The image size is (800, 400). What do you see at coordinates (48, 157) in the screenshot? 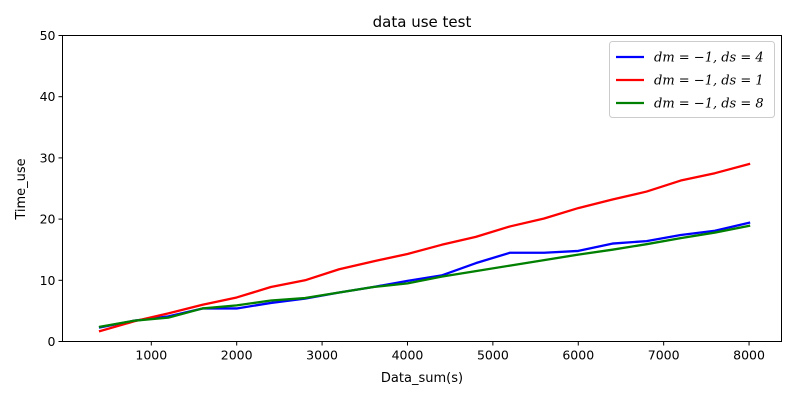
I see `y-tick-label: 30` at bounding box center [48, 157].